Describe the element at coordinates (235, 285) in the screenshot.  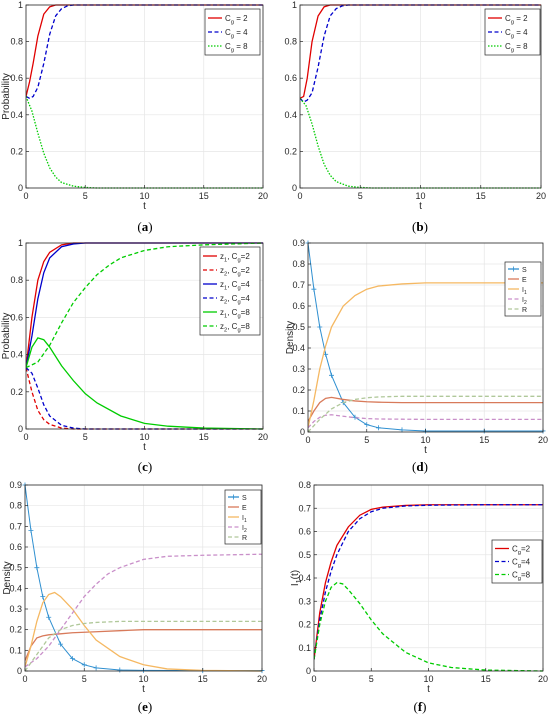
I see `legend-label: z1, Cg=4` at that location.